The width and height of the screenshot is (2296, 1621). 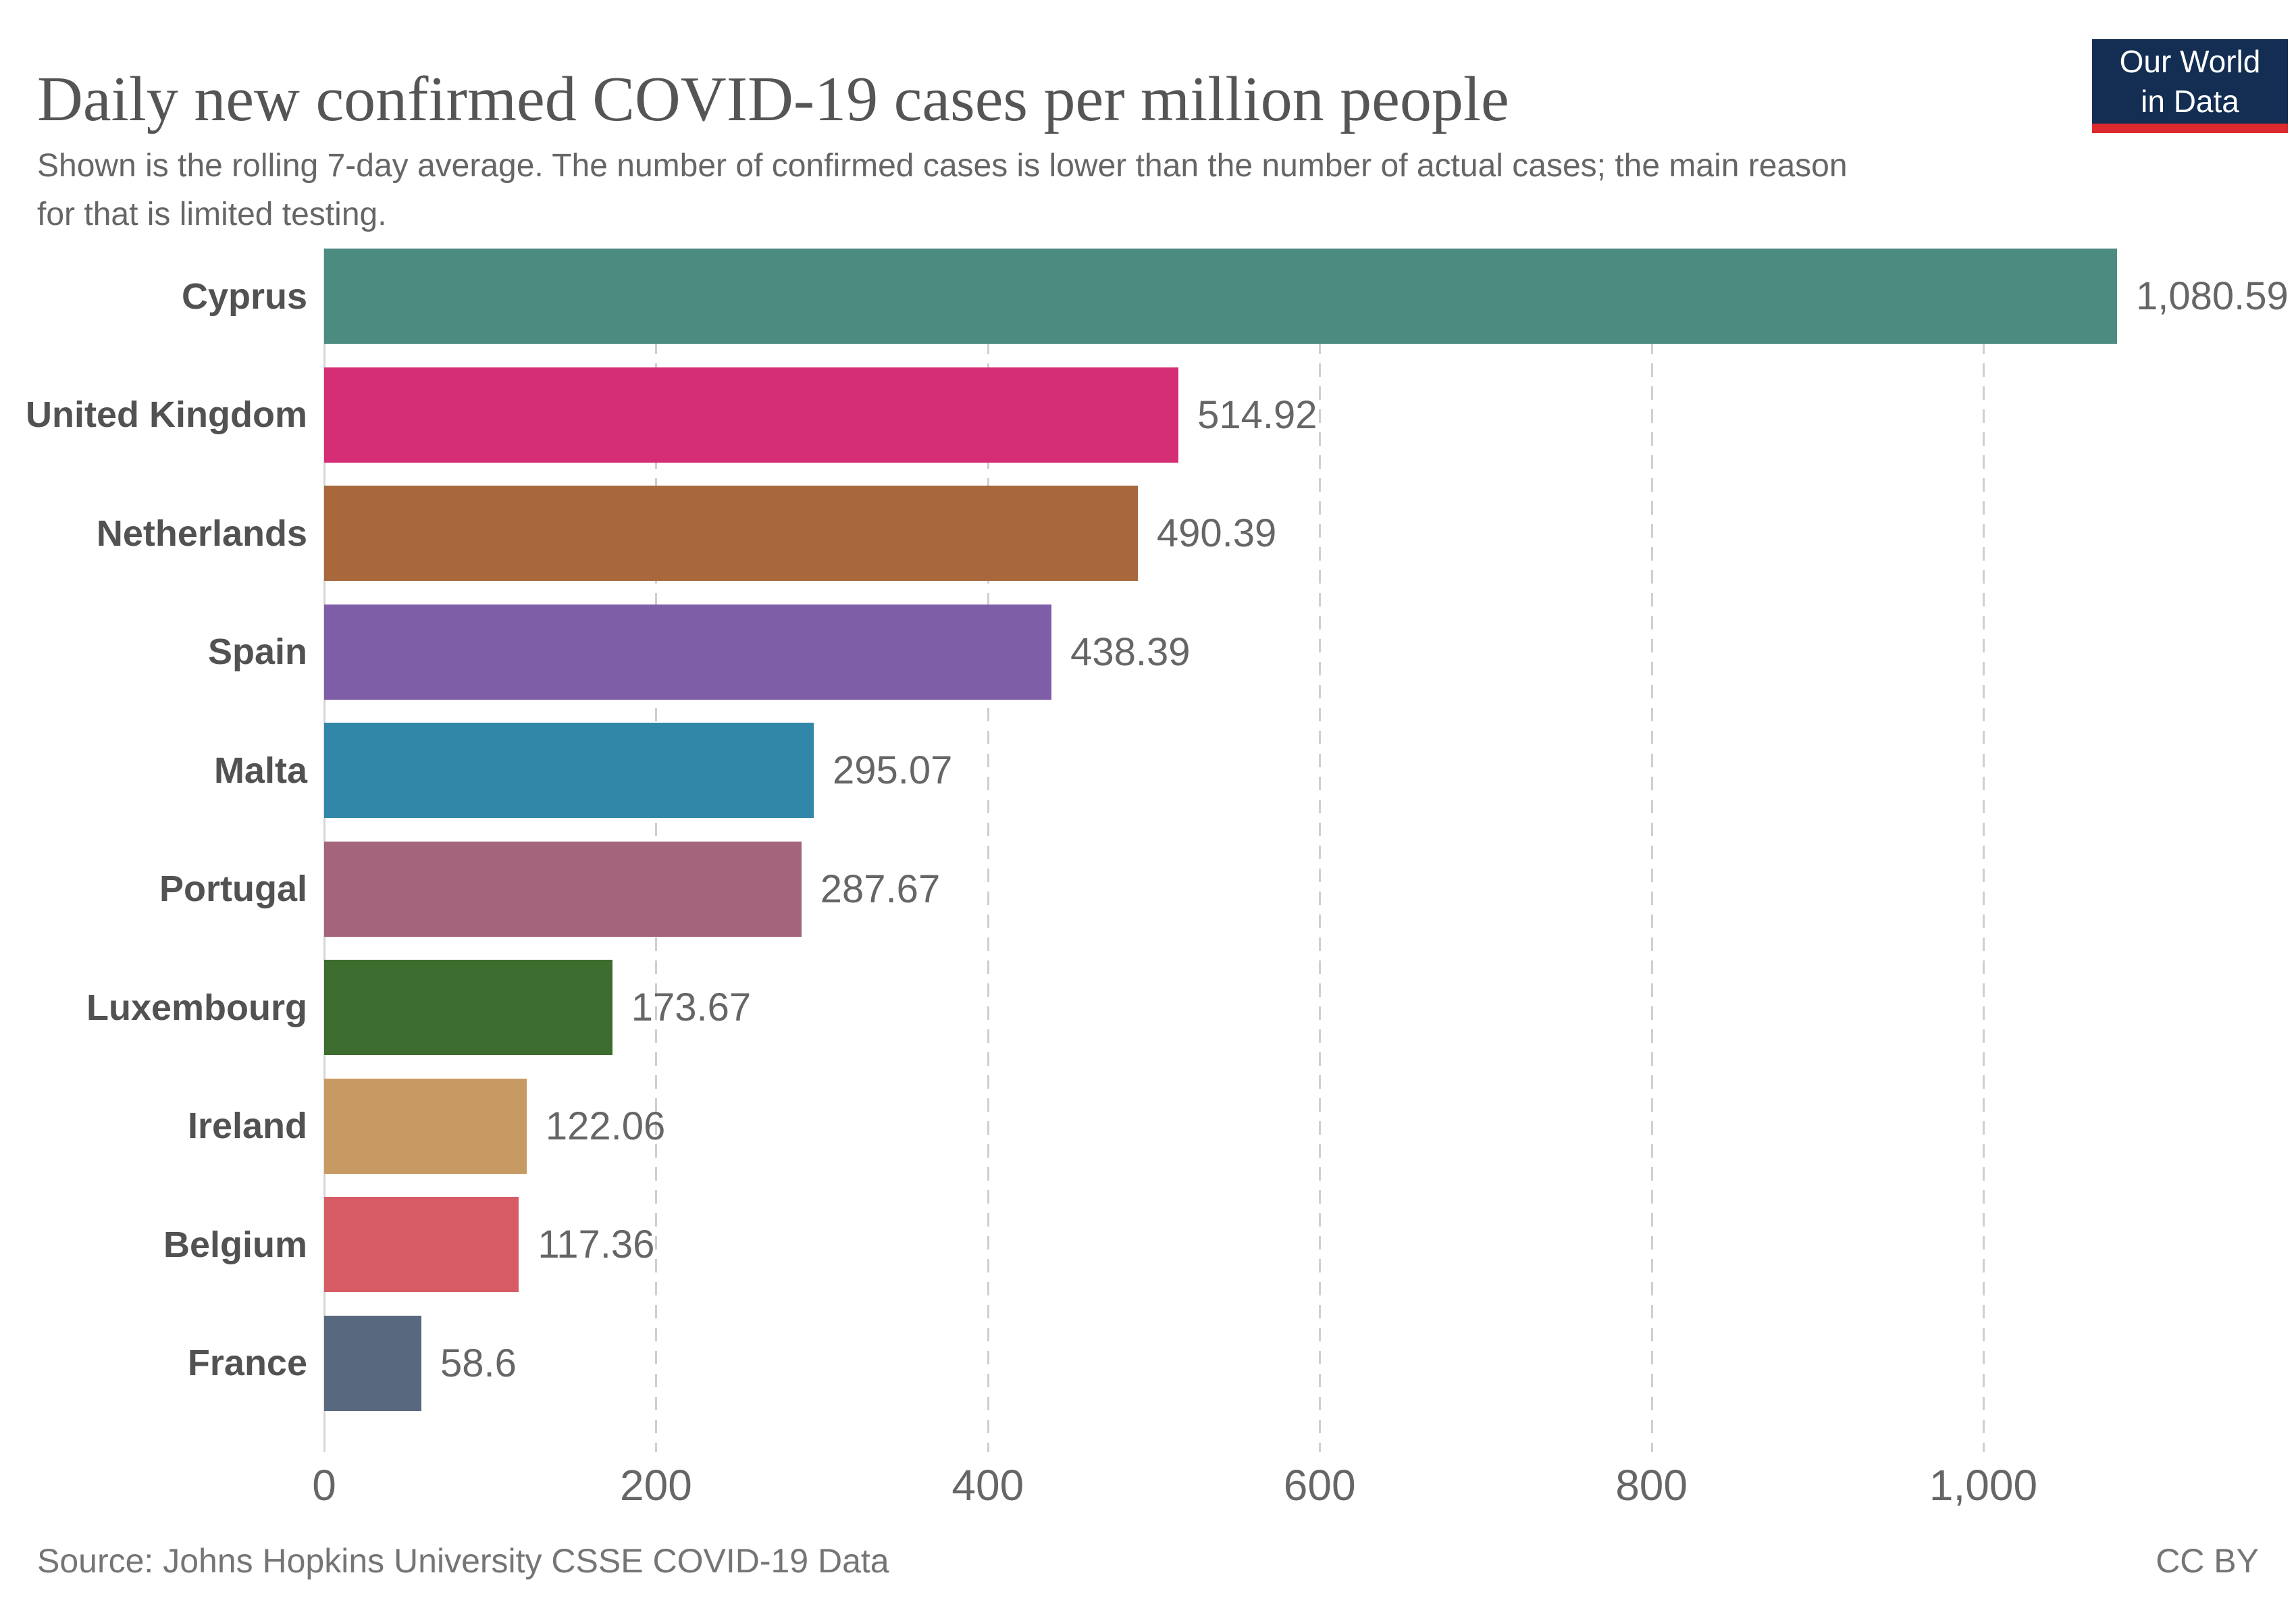 What do you see at coordinates (880, 889) in the screenshot?
I see `value-label: 287.67` at bounding box center [880, 889].